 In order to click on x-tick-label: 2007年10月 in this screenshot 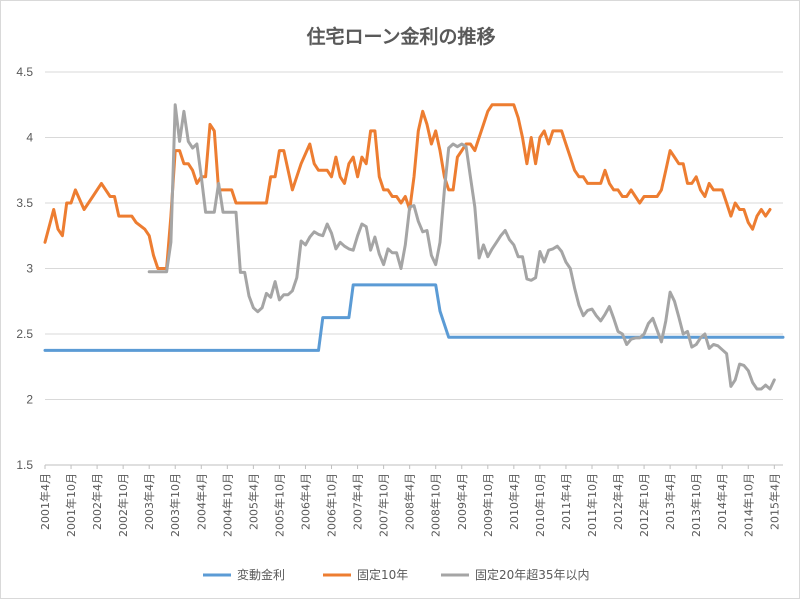, I will do `click(384, 505)`.